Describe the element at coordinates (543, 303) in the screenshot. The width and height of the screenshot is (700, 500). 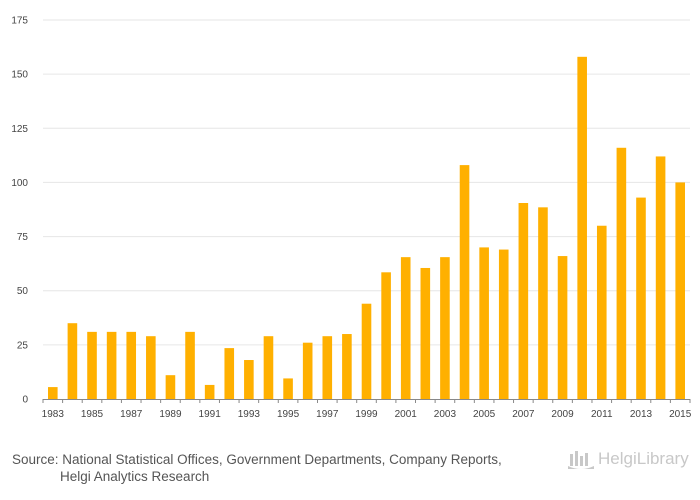
I see `bar-2008` at that location.